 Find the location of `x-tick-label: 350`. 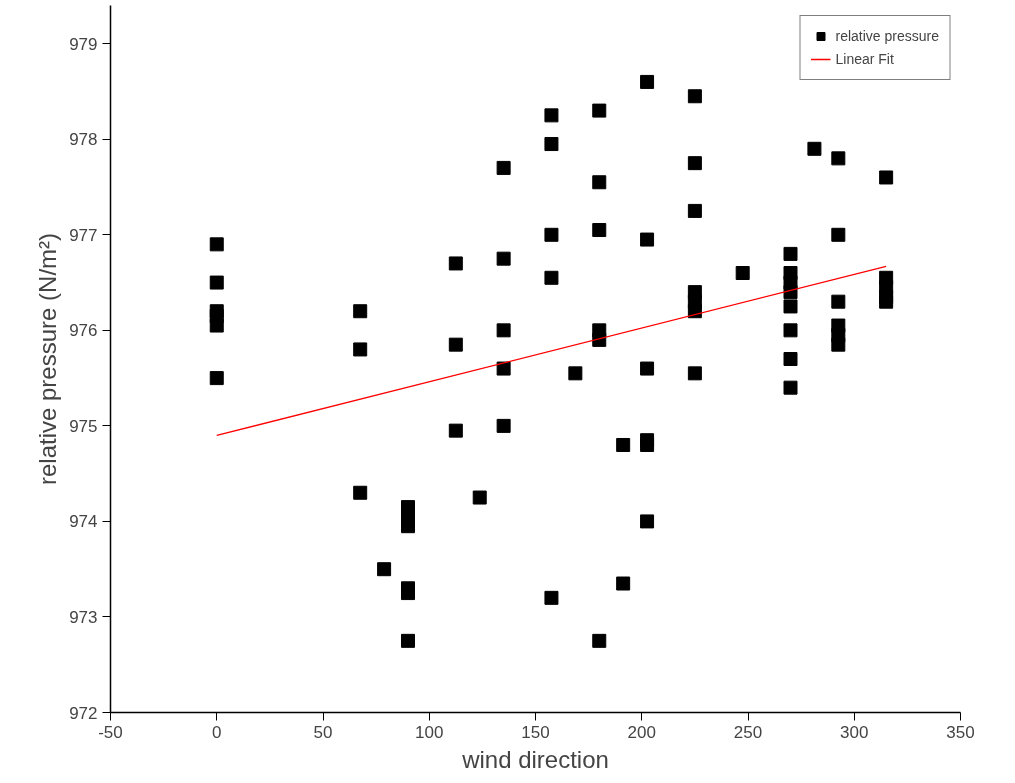

x-tick-label: 350 is located at coordinates (960, 732).